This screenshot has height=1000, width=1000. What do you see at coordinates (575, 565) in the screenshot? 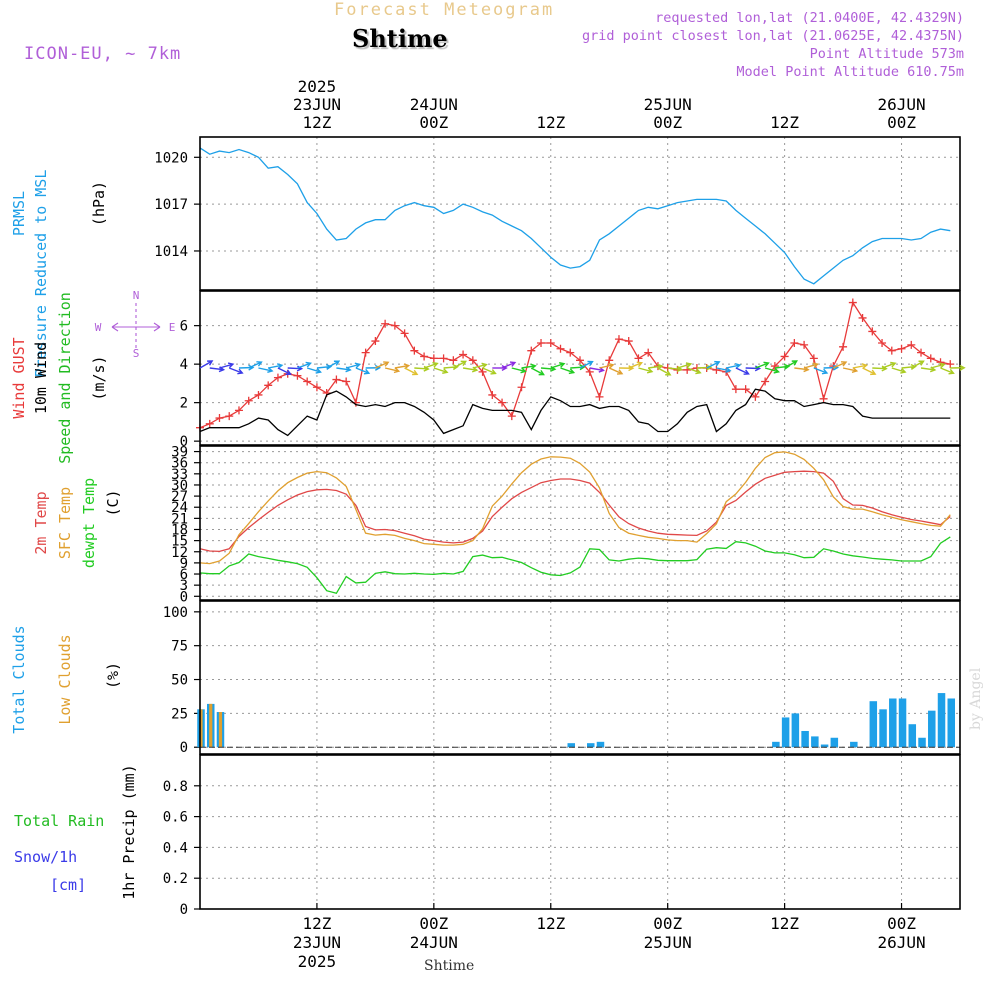
I see `series-dewpt-temp` at bounding box center [575, 565].